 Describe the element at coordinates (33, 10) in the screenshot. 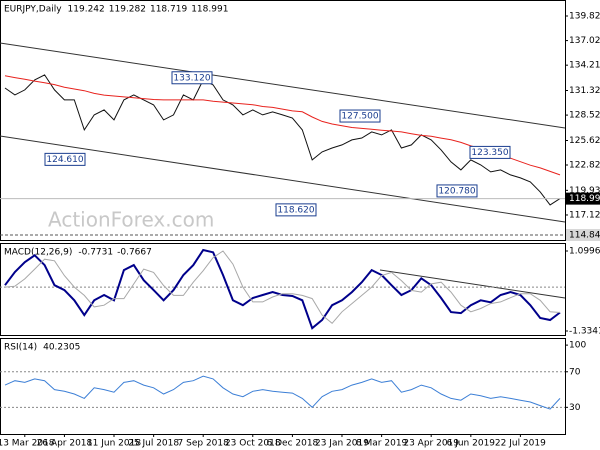

I see `panel-title: EURJPY,Daily` at that location.